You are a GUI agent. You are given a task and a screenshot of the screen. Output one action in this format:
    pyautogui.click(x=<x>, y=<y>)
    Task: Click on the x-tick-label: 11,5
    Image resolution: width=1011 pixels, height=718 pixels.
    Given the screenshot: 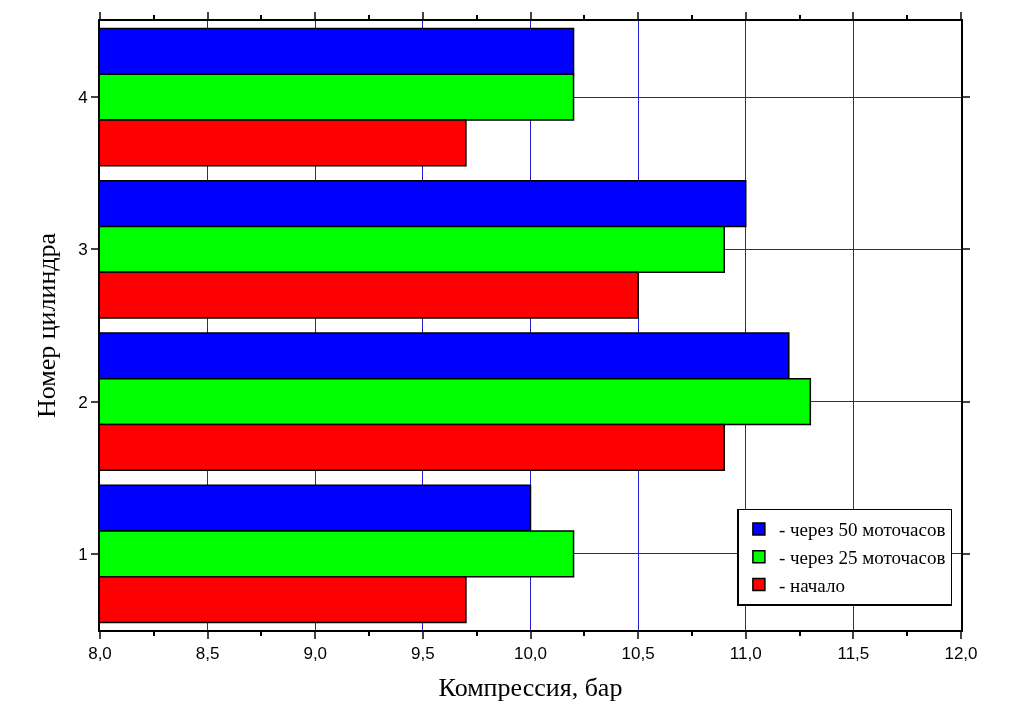 What is the action you would take?
    pyautogui.click(x=853, y=654)
    